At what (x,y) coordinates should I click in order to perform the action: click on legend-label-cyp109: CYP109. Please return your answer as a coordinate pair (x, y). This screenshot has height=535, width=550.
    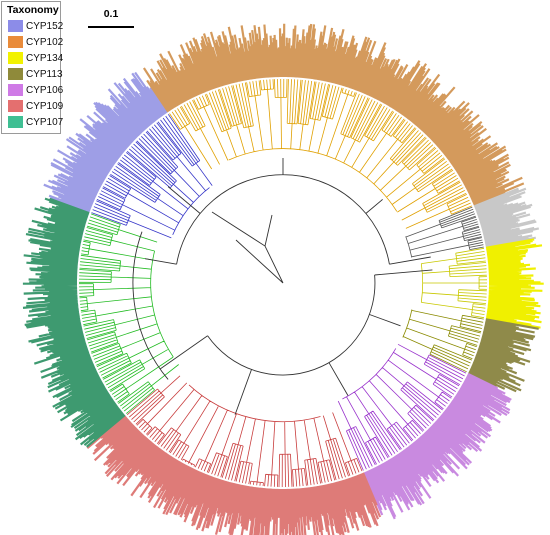
    Looking at the image, I should click on (45, 106).